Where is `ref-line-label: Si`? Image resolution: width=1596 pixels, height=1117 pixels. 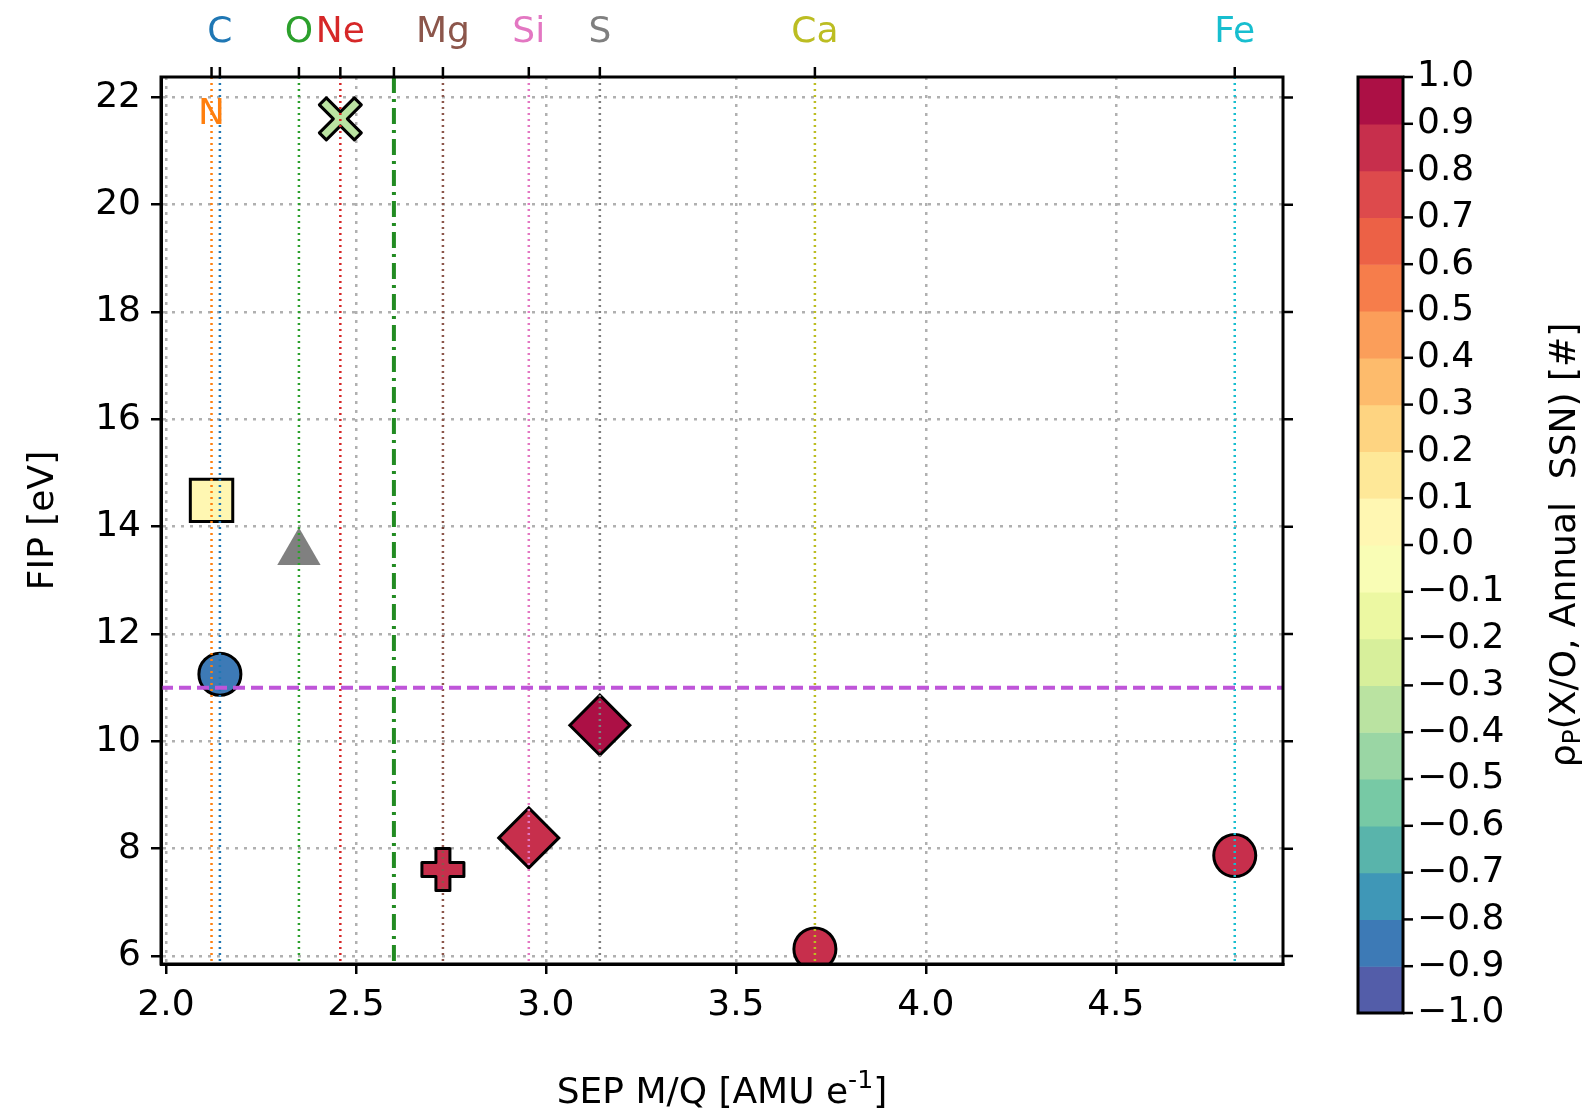 ref-line-label: Si is located at coordinates (529, 30).